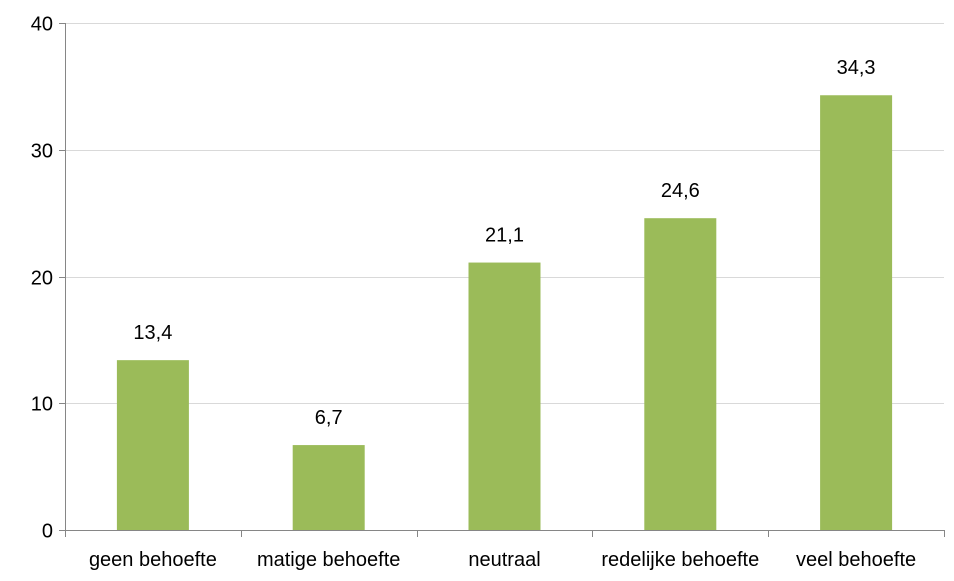 The height and width of the screenshot is (581, 954). Describe the element at coordinates (152, 333) in the screenshot. I see `data-label: 13,4` at that location.